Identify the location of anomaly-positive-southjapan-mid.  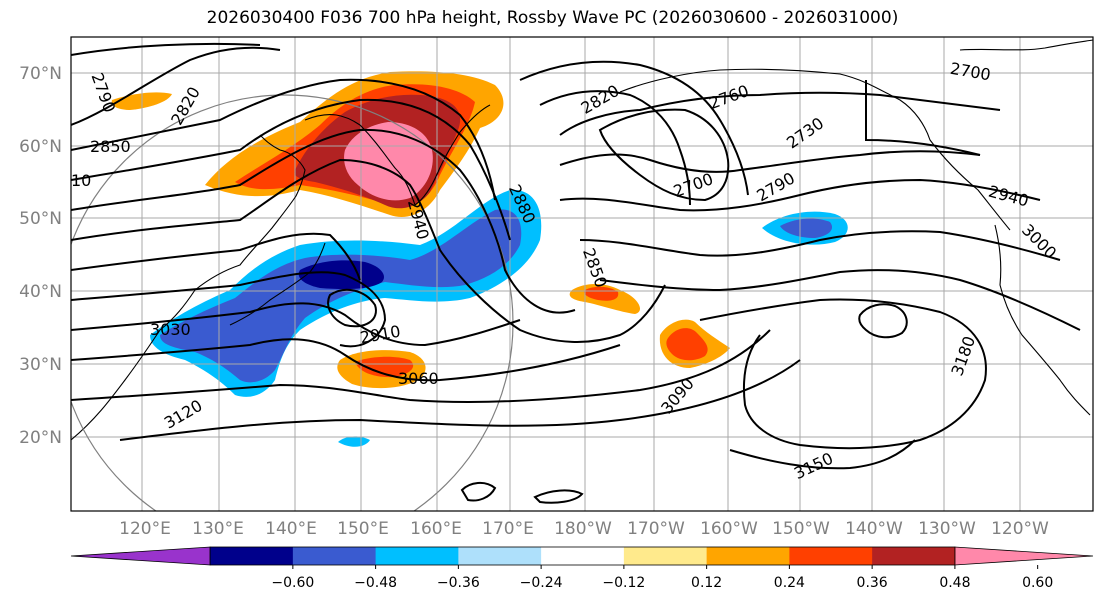
(384, 367).